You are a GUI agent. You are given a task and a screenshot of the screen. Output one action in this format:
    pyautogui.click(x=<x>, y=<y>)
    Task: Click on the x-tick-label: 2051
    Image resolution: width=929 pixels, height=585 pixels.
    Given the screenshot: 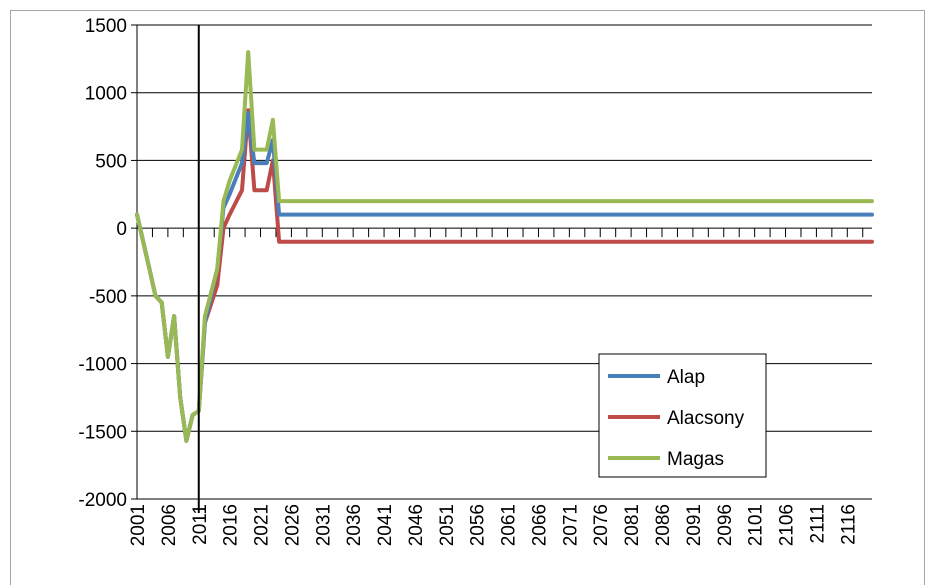 What is the action you would take?
    pyautogui.click(x=447, y=525)
    